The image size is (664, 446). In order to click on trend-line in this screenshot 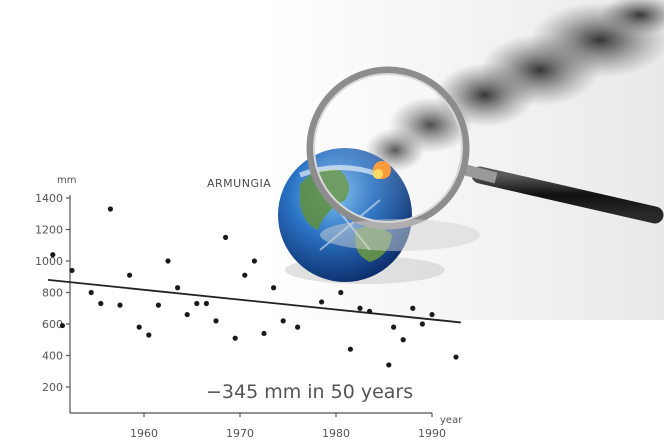, I will do `click(254, 301)`.